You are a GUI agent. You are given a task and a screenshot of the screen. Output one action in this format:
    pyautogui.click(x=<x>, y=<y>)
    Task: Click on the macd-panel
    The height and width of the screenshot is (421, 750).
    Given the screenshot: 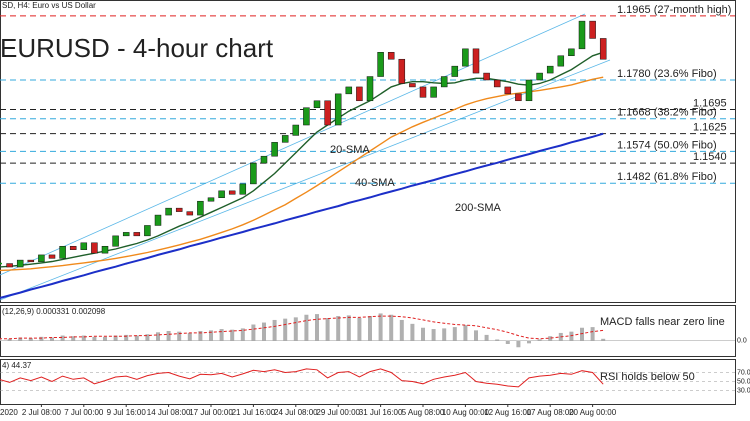 What is the action you would take?
    pyautogui.click(x=368, y=331)
    